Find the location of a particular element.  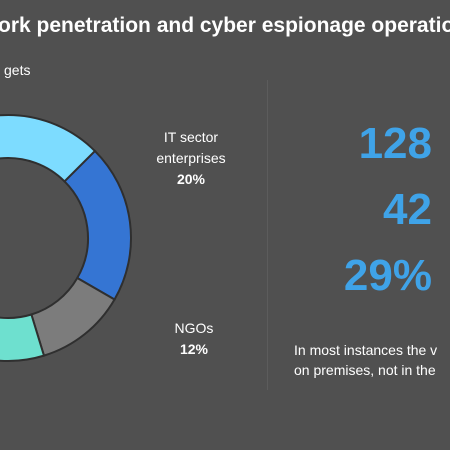

segment-label-ngos: NGOs 12% is located at coordinates (194, 339).